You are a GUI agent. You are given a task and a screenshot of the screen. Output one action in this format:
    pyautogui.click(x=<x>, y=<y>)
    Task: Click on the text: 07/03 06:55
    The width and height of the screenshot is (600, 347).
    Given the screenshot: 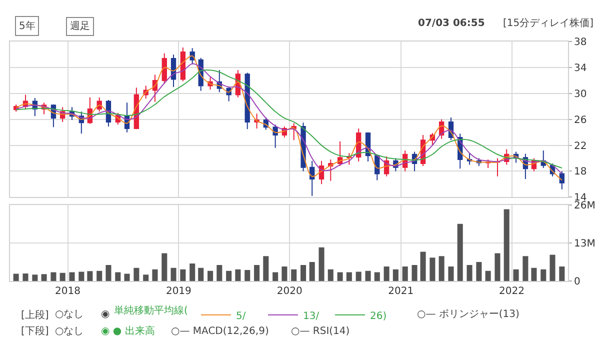 What is the action you would take?
    pyautogui.click(x=451, y=23)
    